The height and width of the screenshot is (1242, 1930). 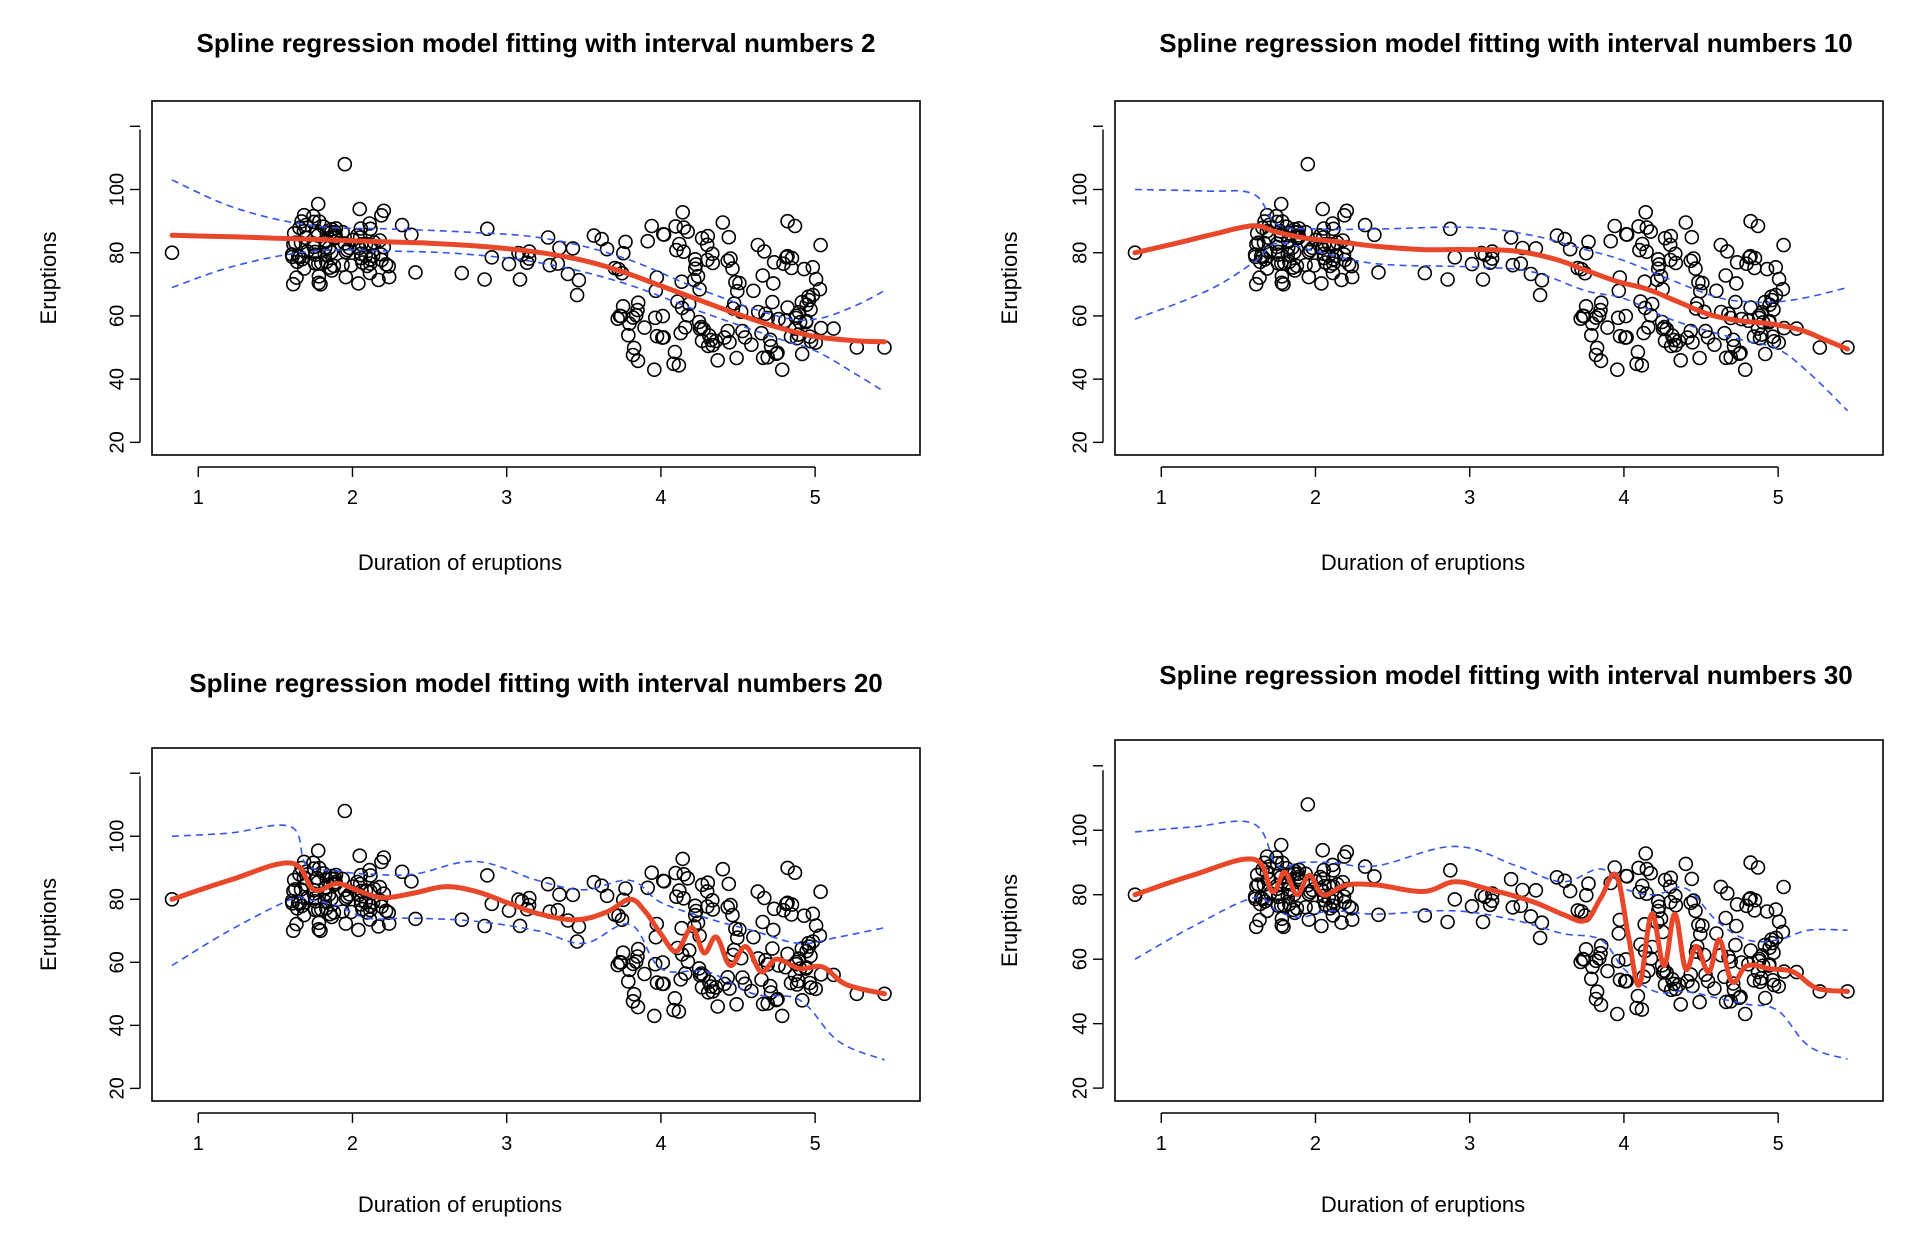 What do you see at coordinates (528, 267) in the screenshot?
I see `scatter-points` at bounding box center [528, 267].